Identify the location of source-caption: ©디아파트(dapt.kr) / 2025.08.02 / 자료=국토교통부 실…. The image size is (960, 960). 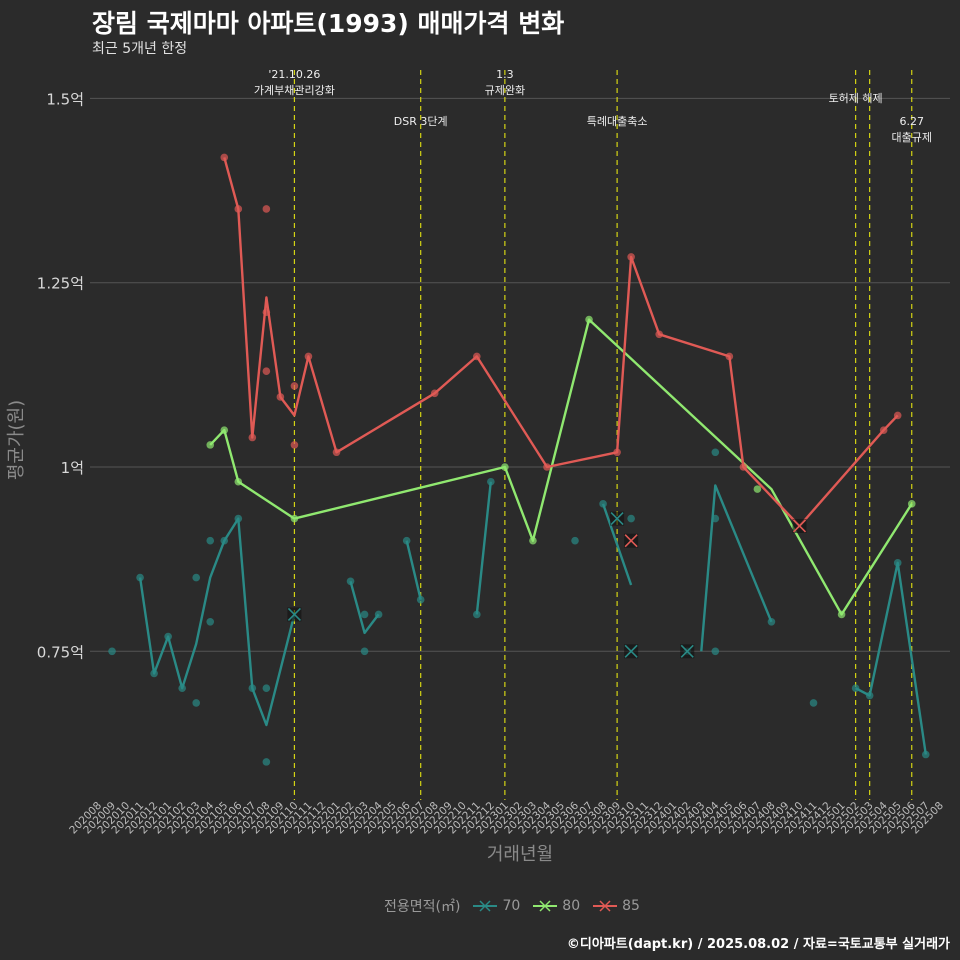
(758, 944).